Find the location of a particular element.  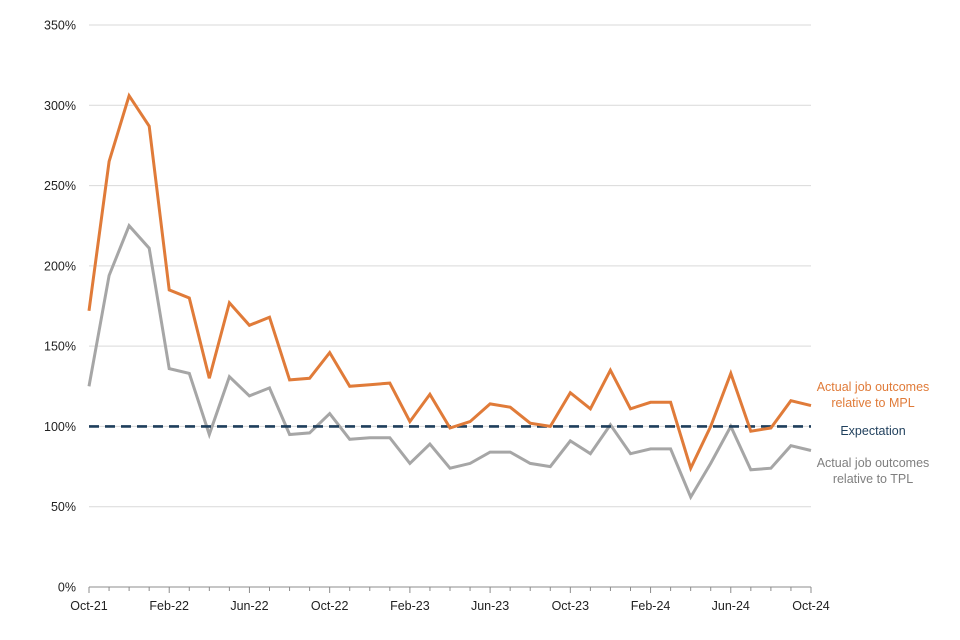

series-label-expectation: Expectation is located at coordinates (872, 431).